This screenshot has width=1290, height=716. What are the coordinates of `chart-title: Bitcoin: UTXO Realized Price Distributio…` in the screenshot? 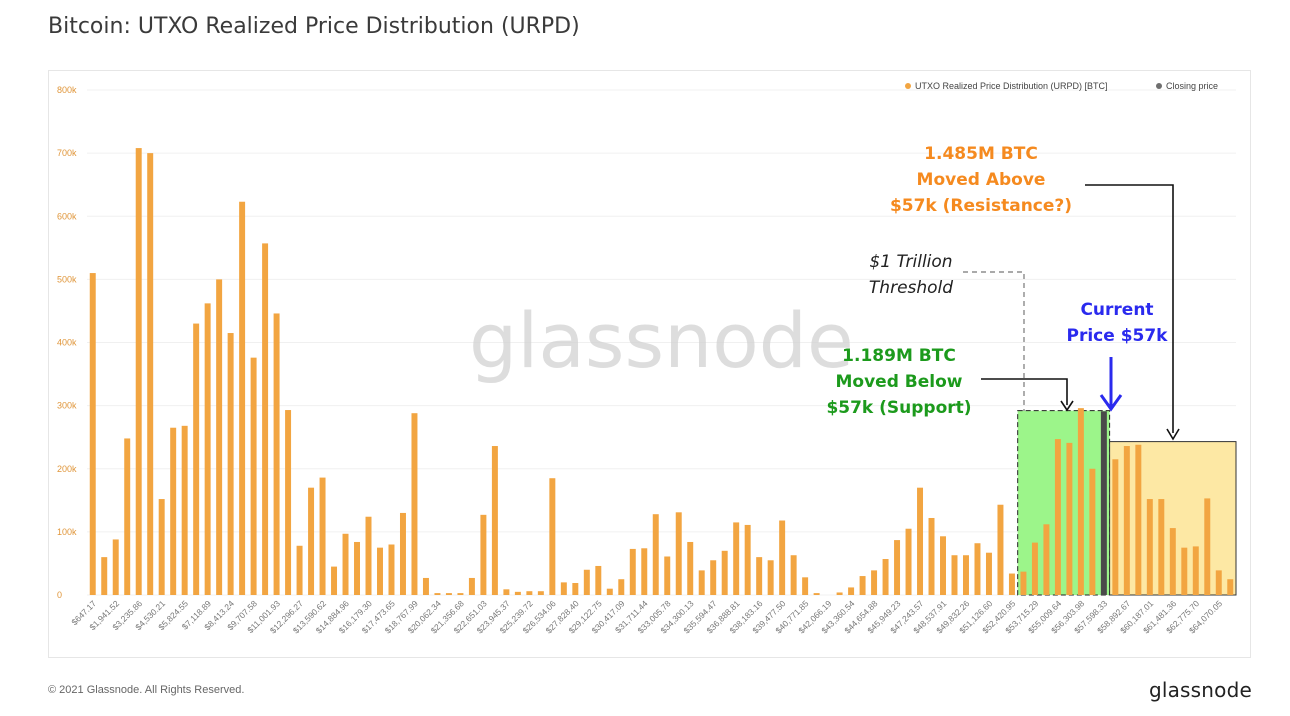 It's located at (314, 26).